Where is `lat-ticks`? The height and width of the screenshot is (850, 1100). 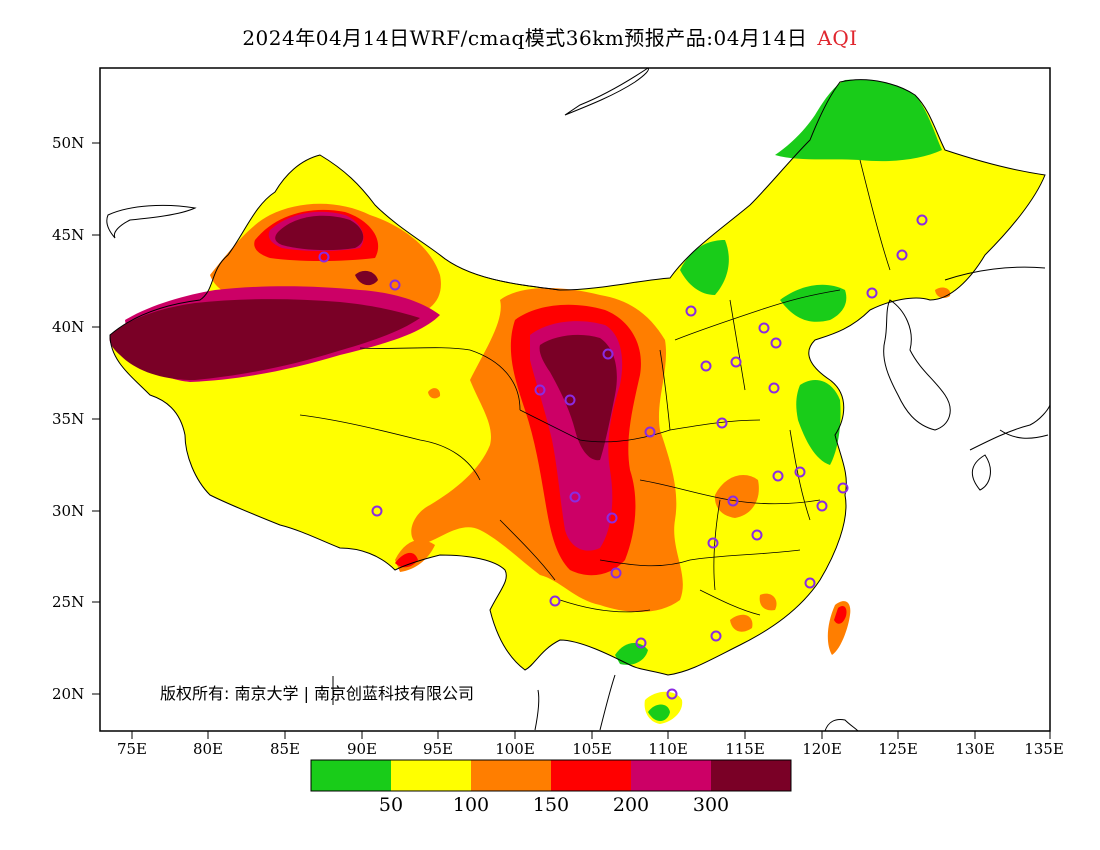 lat-ticks is located at coordinates (96, 418).